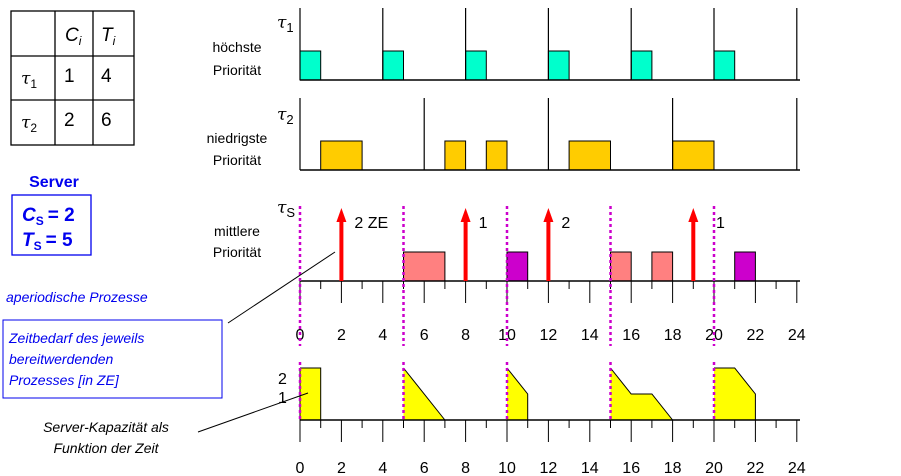  Describe the element at coordinates (797, 468) in the screenshot. I see `capacity-tick-label: 24` at that location.